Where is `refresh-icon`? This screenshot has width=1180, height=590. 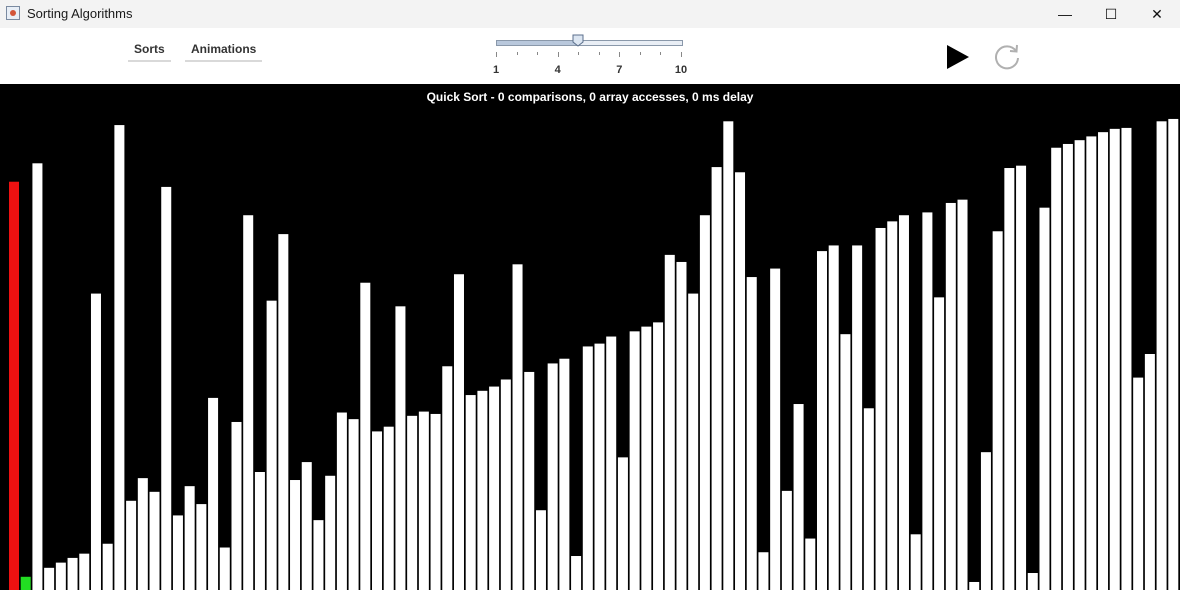 refresh-icon is located at coordinates (1007, 57).